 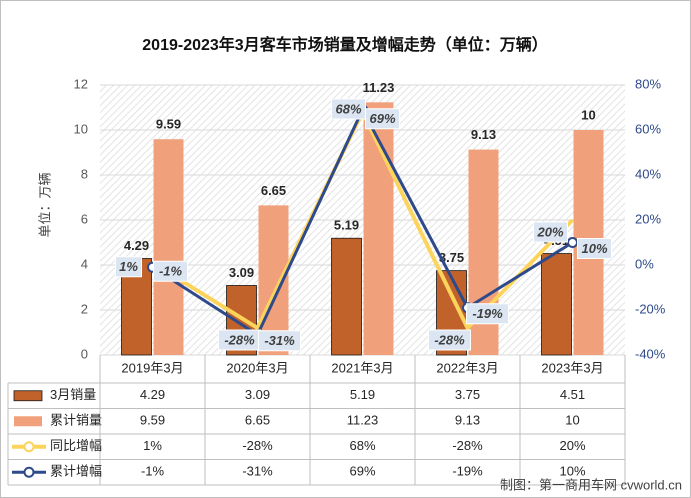 I want to click on category-label: 2022年3月, so click(x=467, y=367).